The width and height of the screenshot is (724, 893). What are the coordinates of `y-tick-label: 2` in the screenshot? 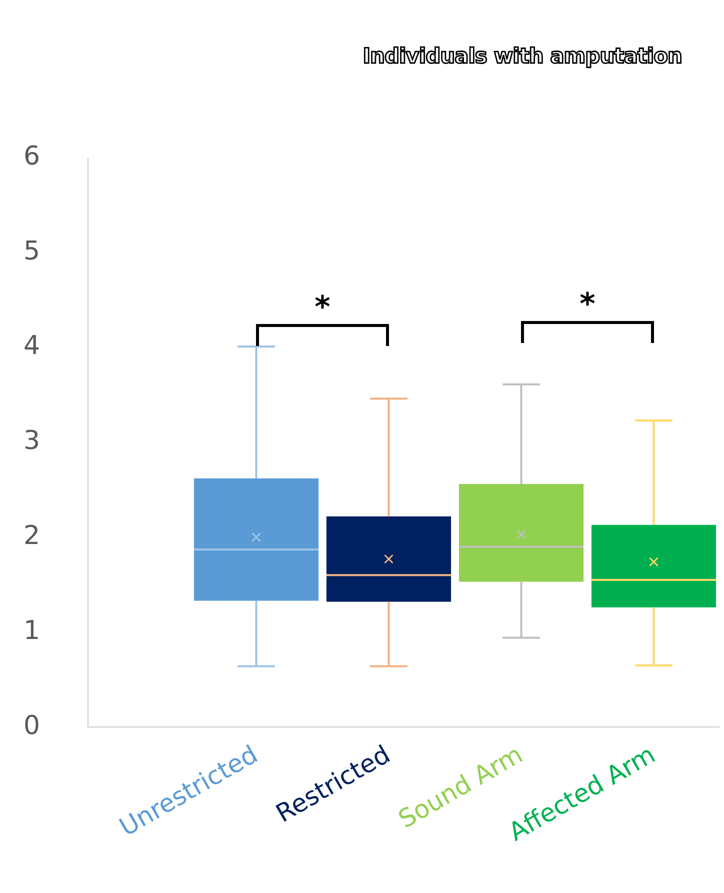 It's located at (31, 535).